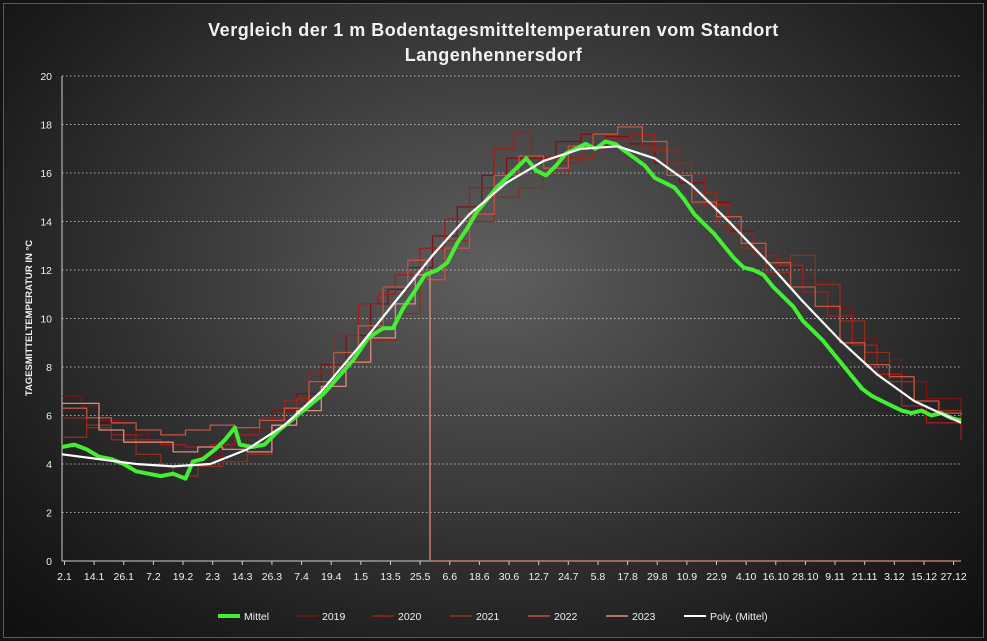 The width and height of the screenshot is (987, 641). What do you see at coordinates (644, 617) in the screenshot?
I see `legend-label: 2023` at bounding box center [644, 617].